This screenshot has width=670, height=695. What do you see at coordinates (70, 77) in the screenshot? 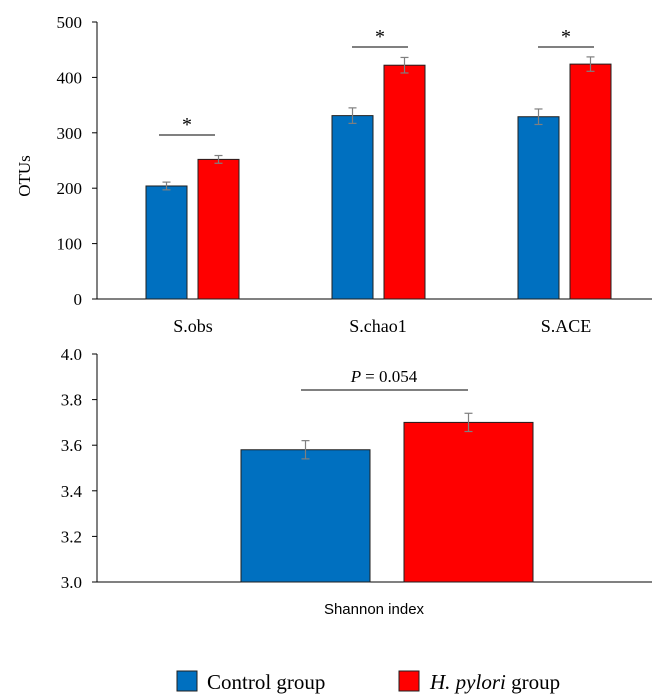
I see `y-tick-label: 400` at bounding box center [70, 77].